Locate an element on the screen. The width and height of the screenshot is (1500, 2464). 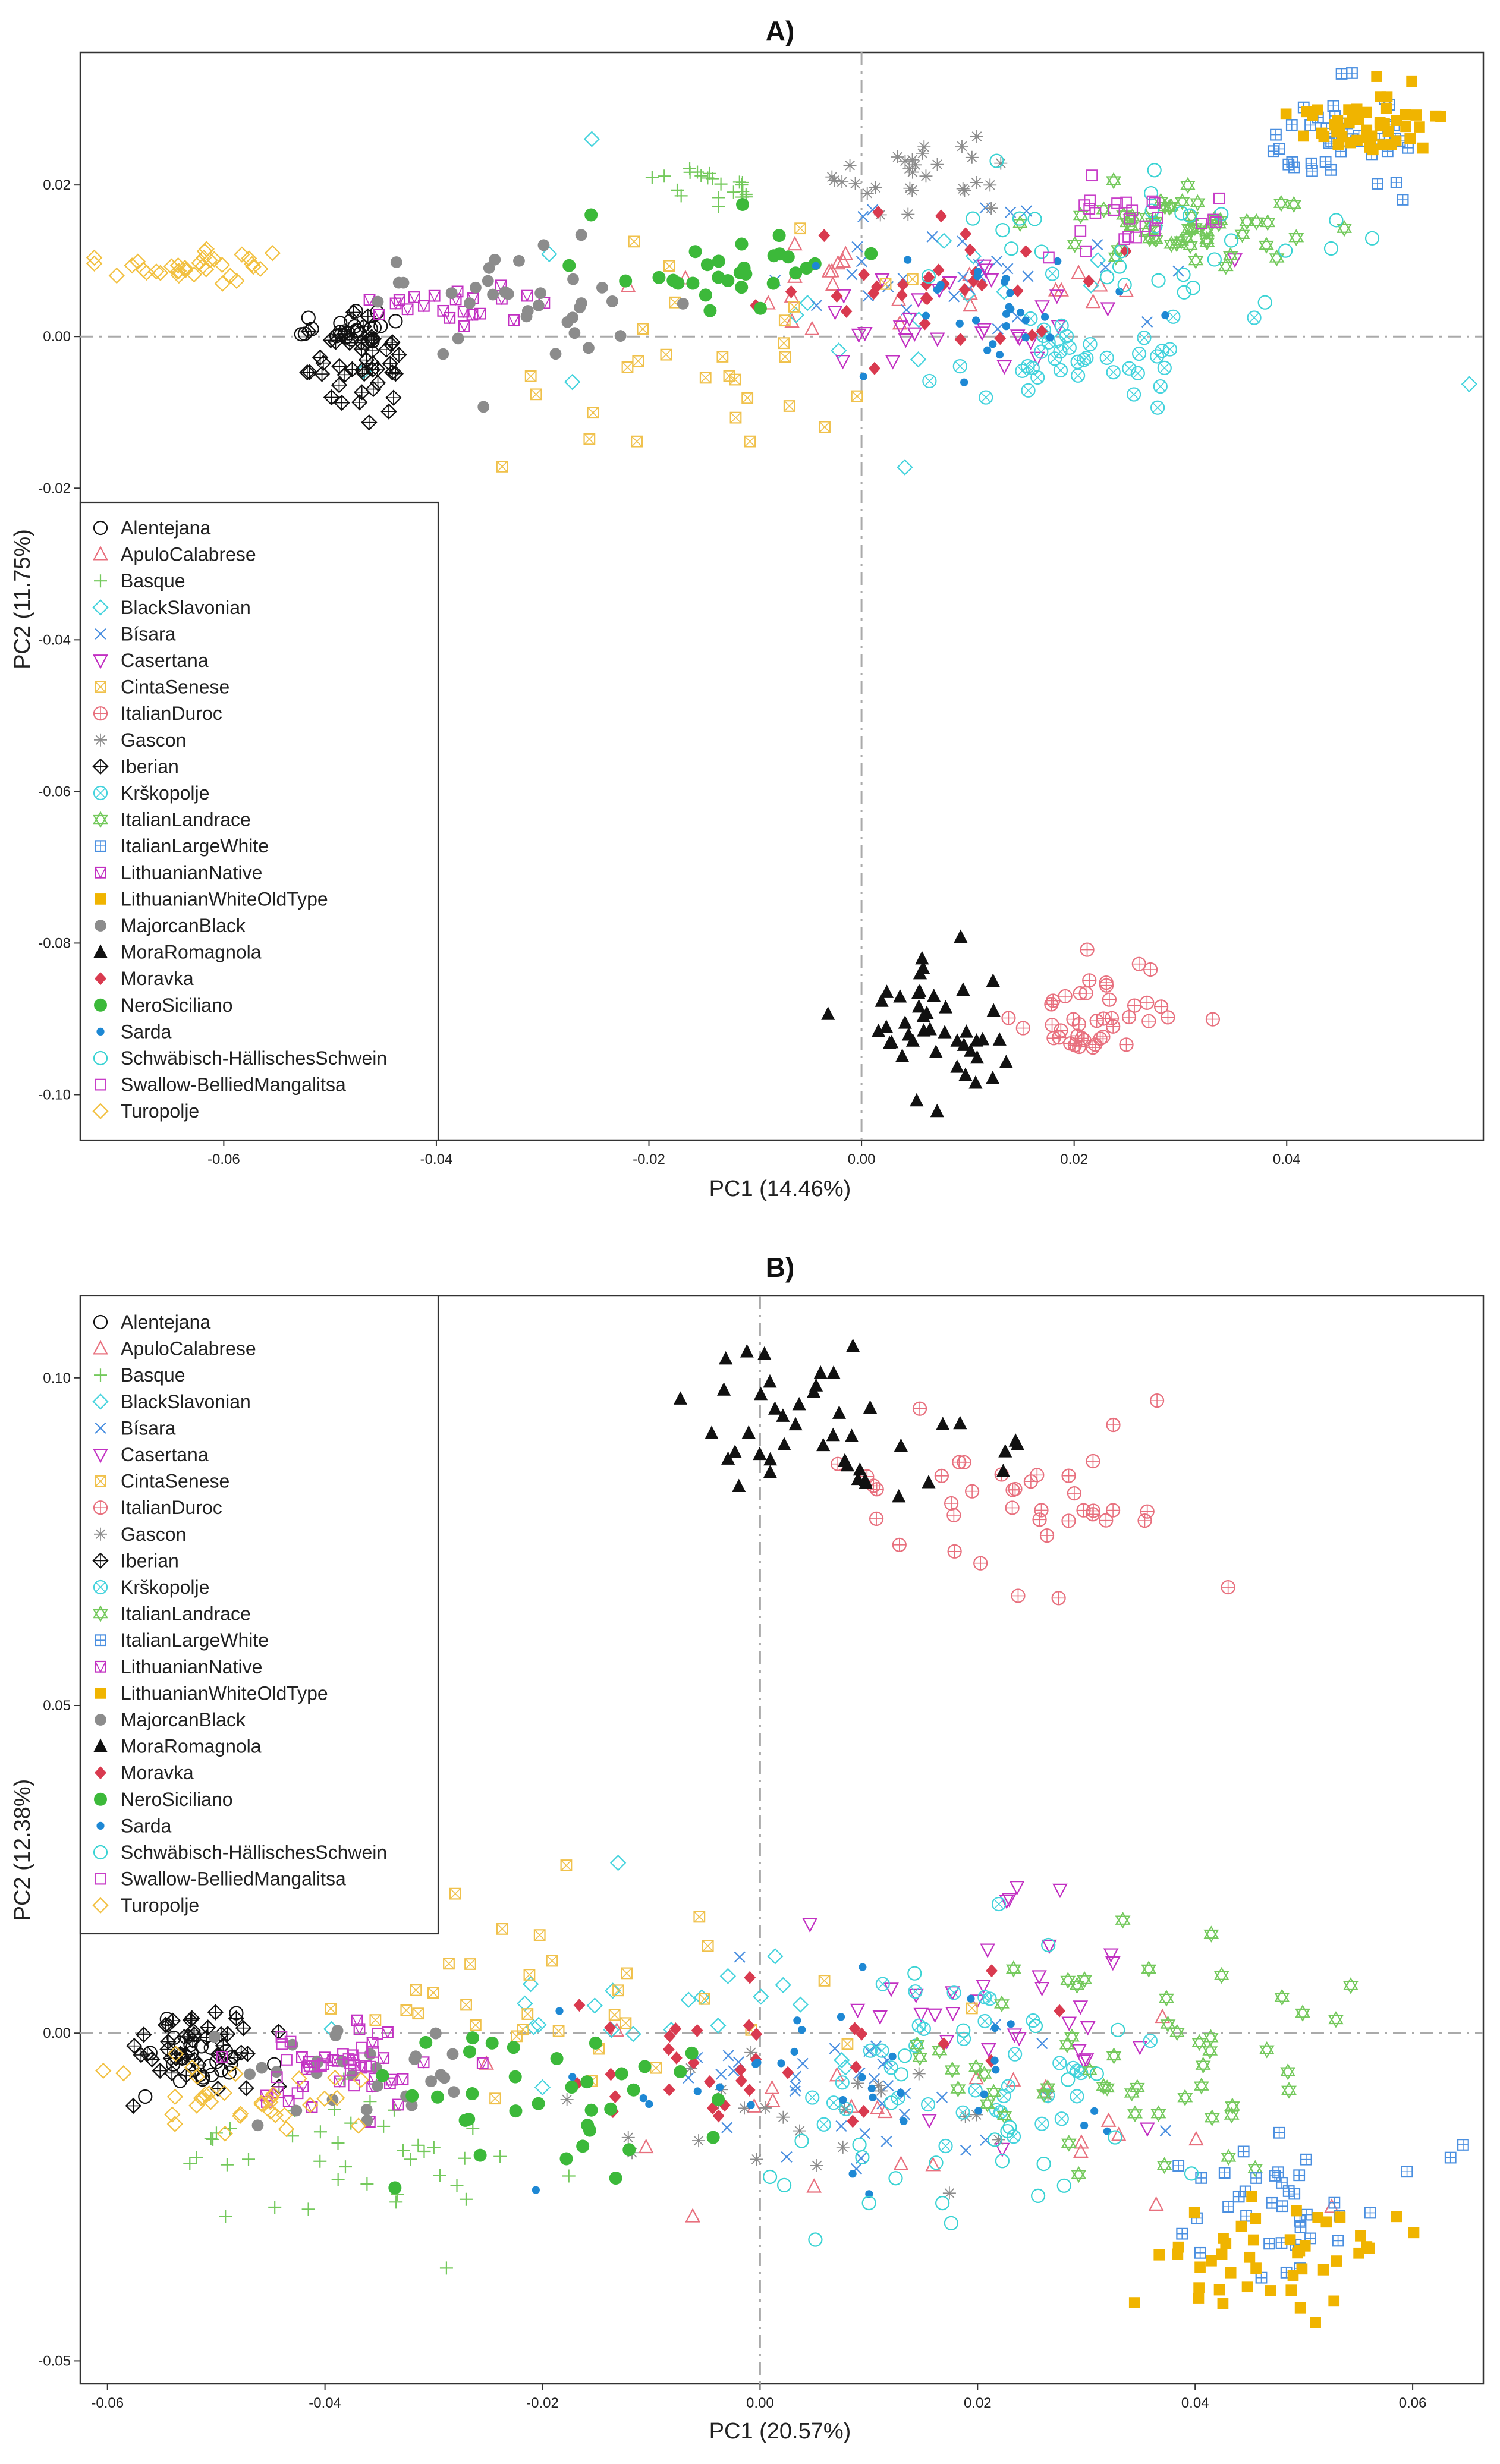
panel-a-point-alentejana is located at coordinates (356, 331).